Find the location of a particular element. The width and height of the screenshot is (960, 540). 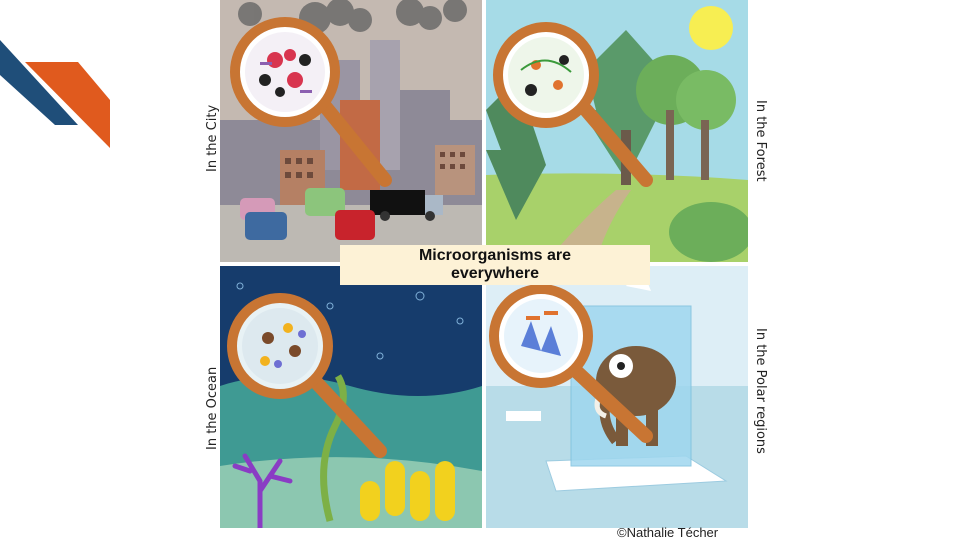

forest-panel is located at coordinates (617, 131).